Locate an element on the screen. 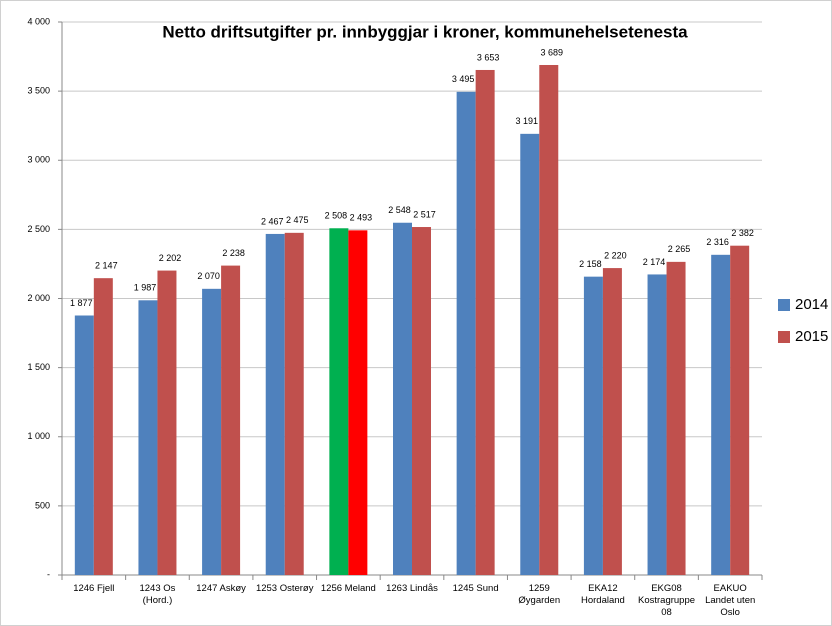 Image resolution: width=832 pixels, height=626 pixels. data-label: 1 877 is located at coordinates (81, 303).